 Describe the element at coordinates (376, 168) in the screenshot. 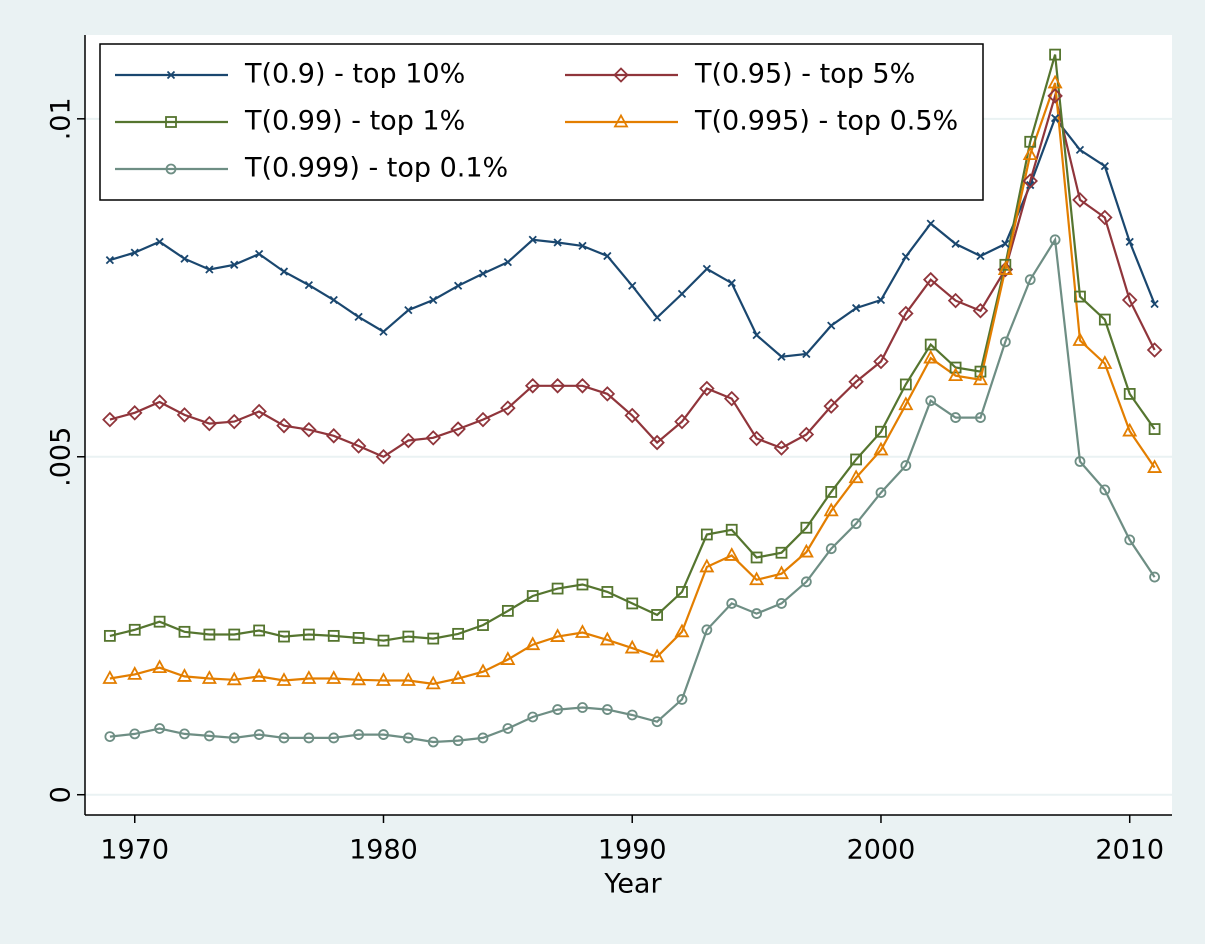

I see `legend-label: T(0.999) - top 0.1%` at that location.